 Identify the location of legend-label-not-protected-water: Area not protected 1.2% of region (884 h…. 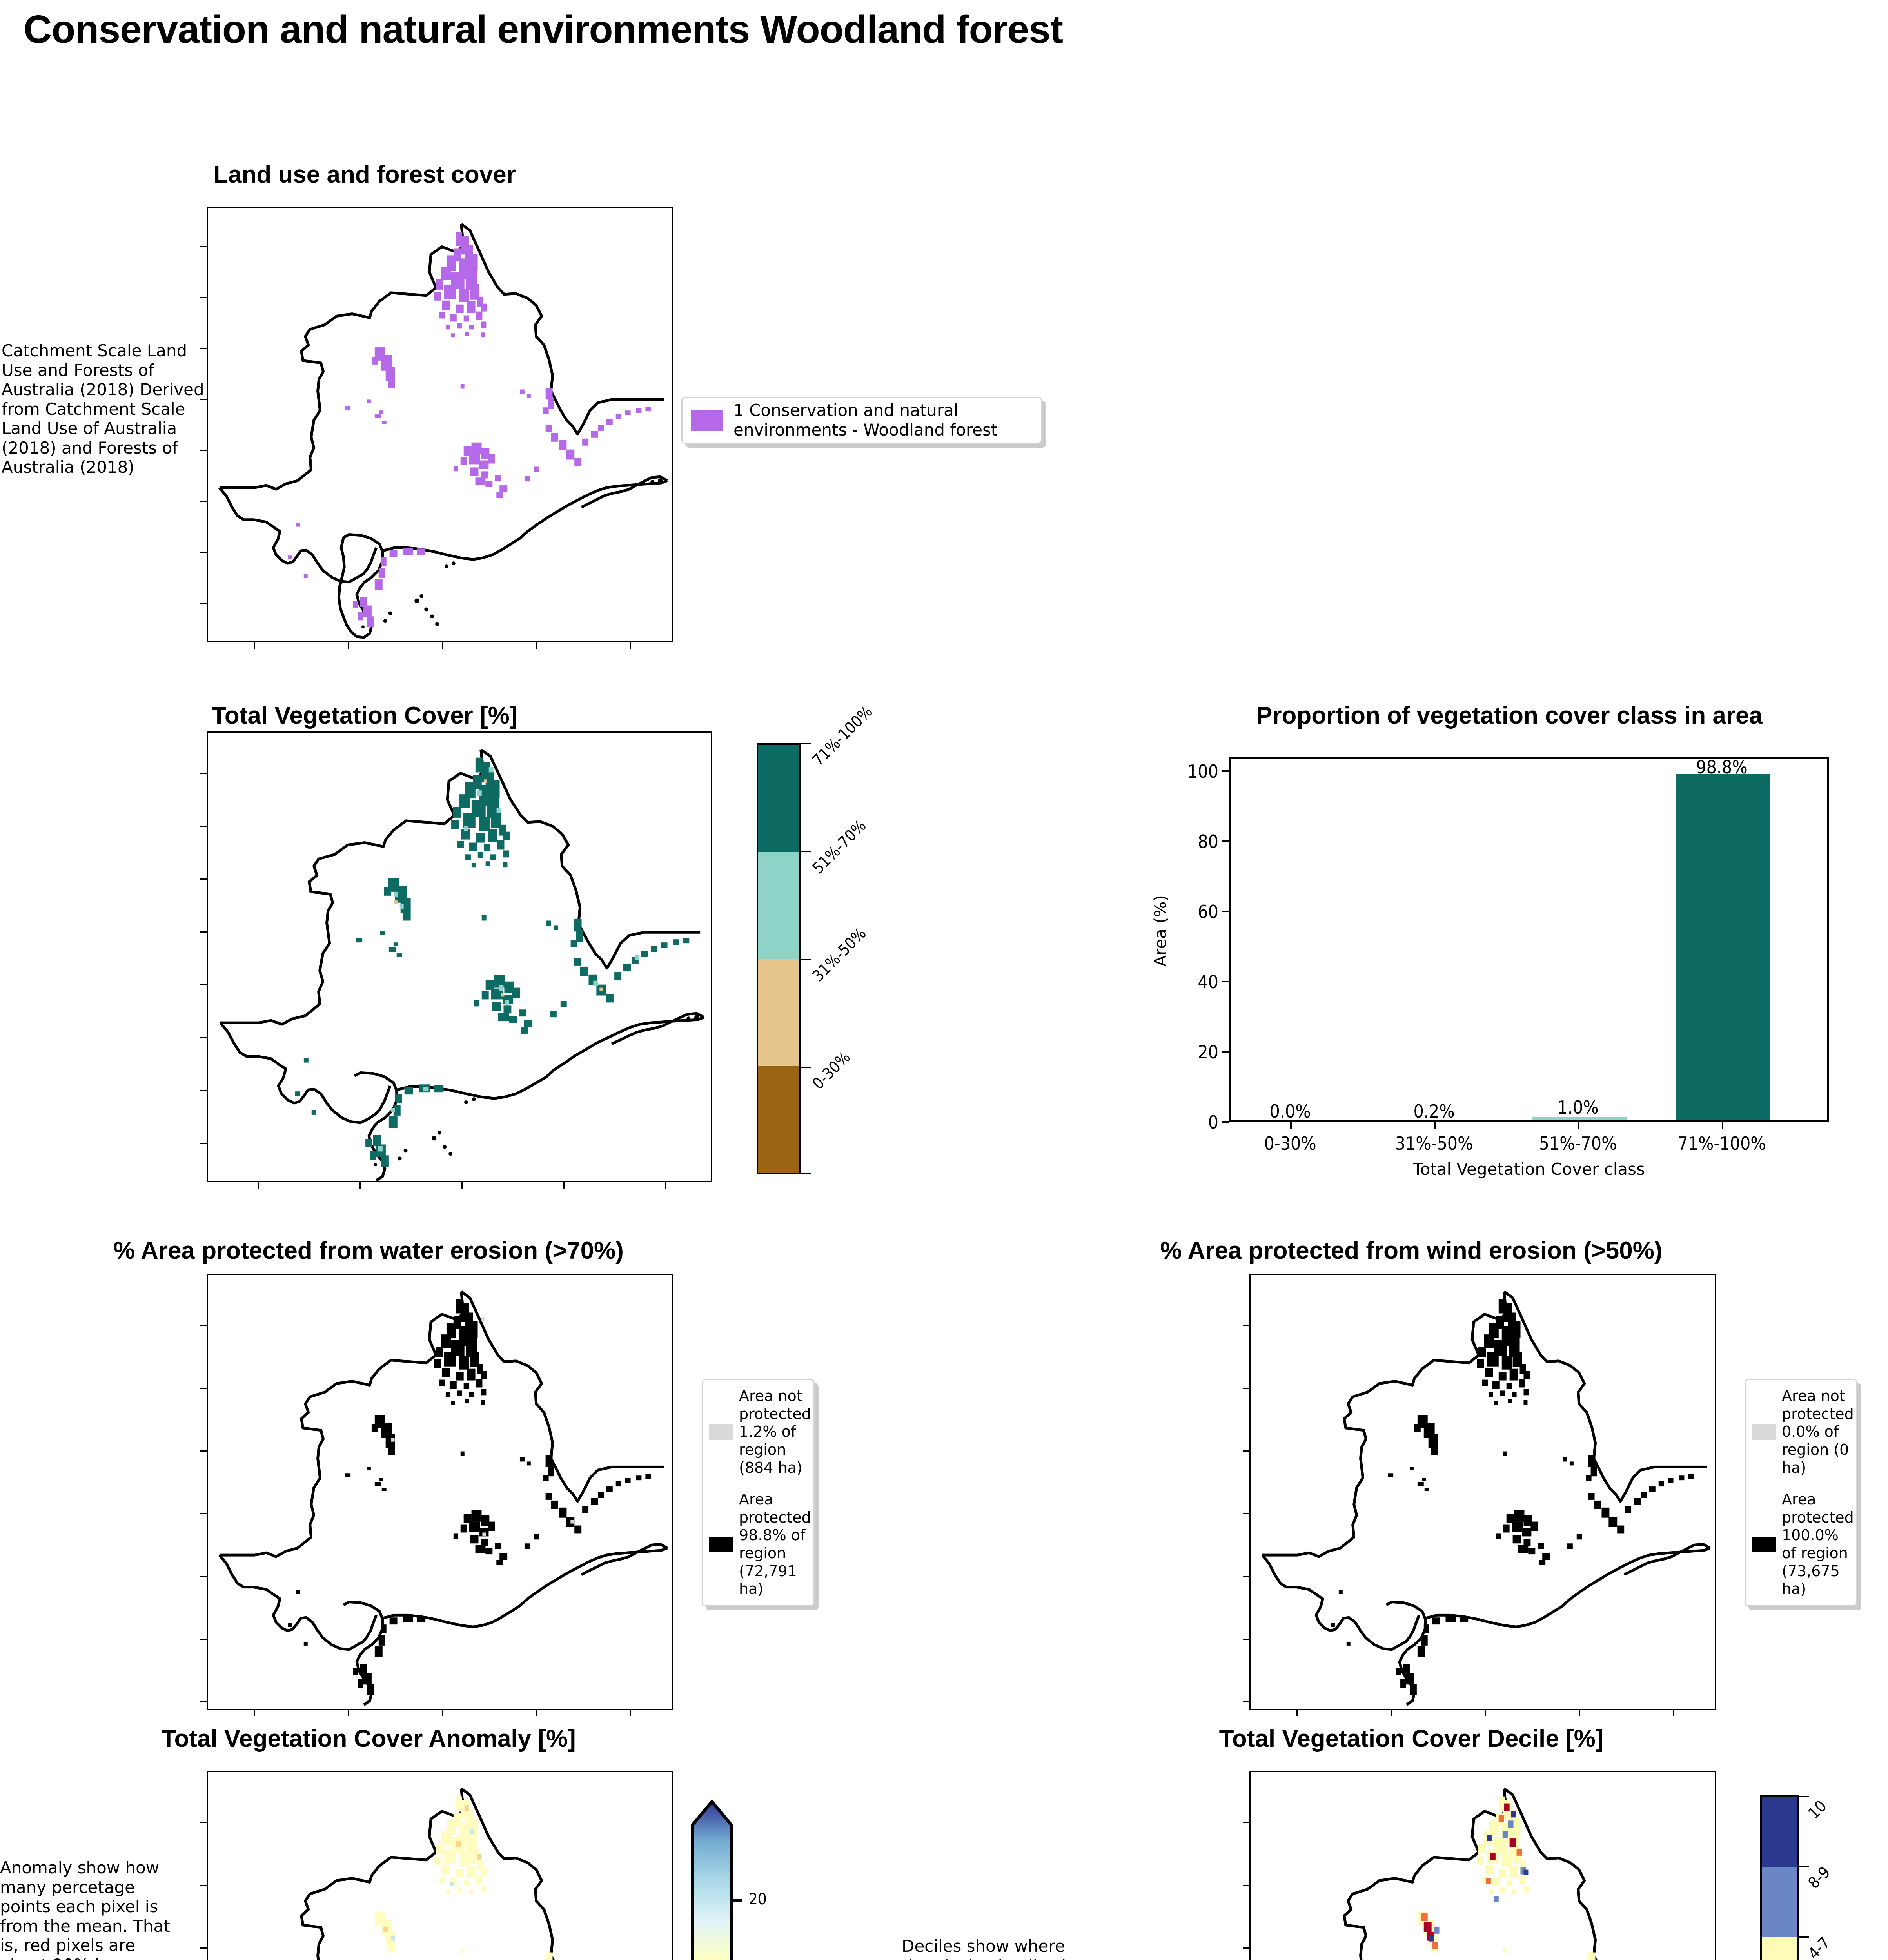
(775, 1431).